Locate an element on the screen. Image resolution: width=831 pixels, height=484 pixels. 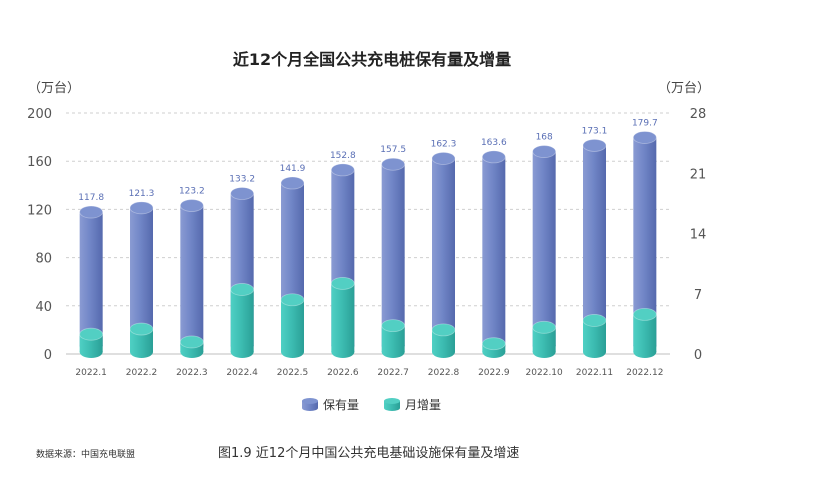
legend-item: 保有量 is located at coordinates (330, 405).